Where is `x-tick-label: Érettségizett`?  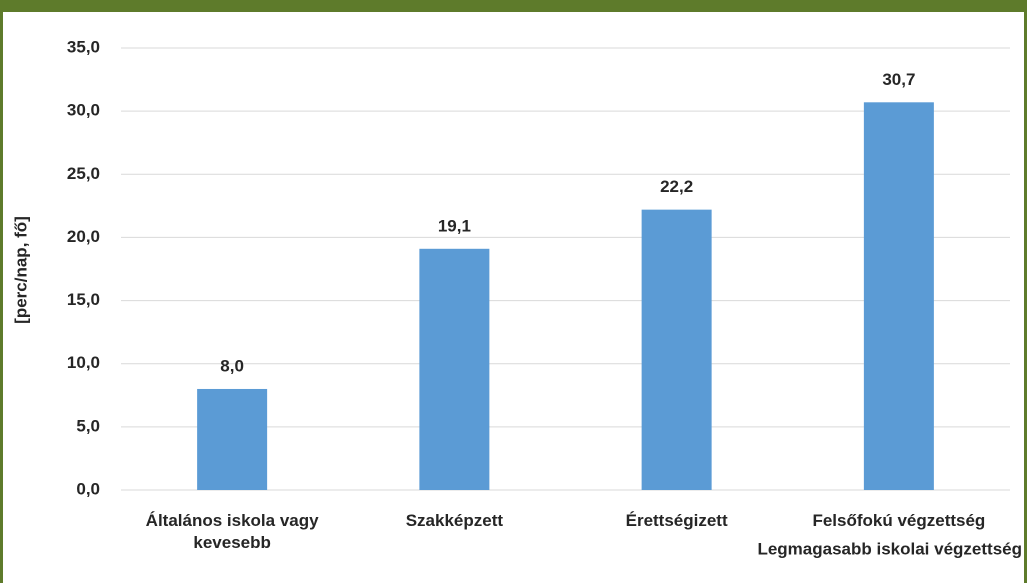 x-tick-label: Érettségizett is located at coordinates (676, 520).